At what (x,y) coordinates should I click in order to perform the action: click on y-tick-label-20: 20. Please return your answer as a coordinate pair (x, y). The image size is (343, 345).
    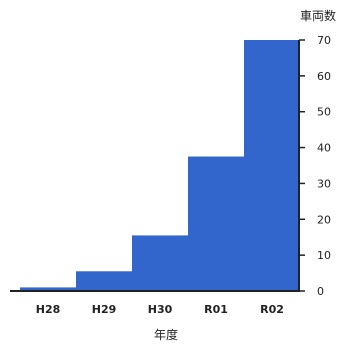
    Looking at the image, I should click on (324, 219).